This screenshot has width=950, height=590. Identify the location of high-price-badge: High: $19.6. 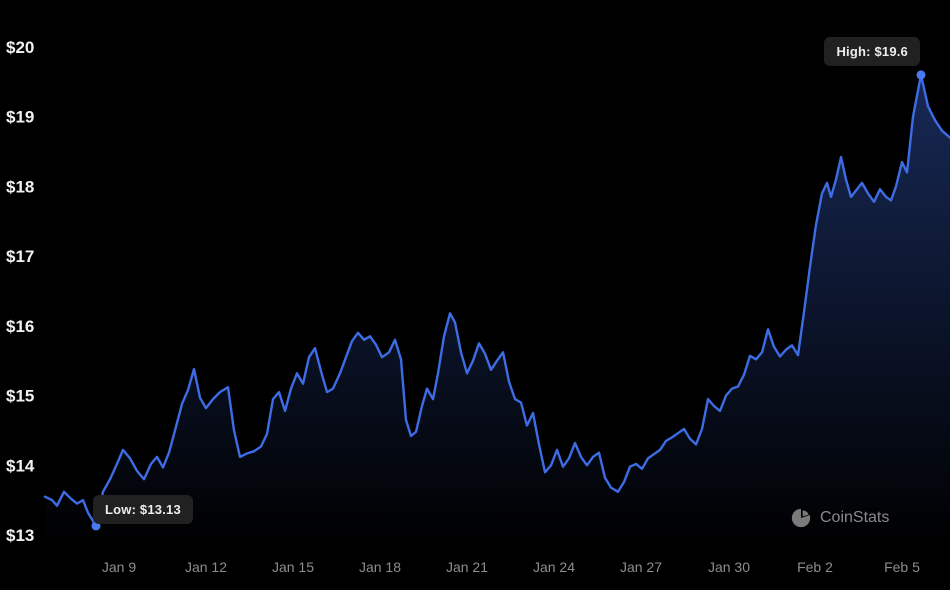
(872, 51).